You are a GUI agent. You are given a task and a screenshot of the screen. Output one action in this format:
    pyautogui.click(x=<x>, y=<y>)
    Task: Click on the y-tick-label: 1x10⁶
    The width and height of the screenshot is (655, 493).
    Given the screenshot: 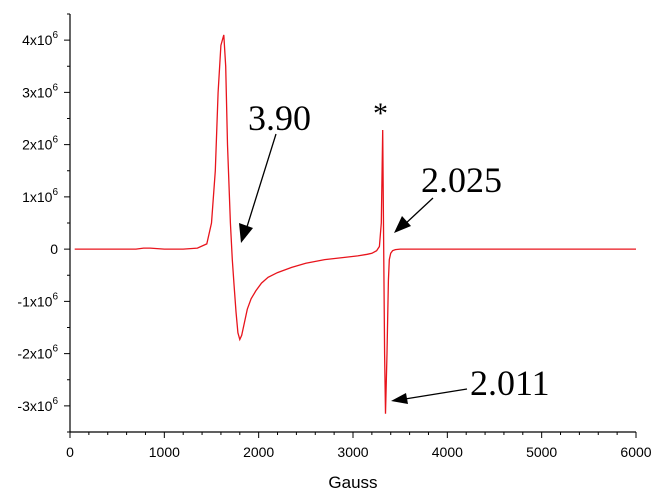 What is the action you would take?
    pyautogui.click(x=40, y=196)
    